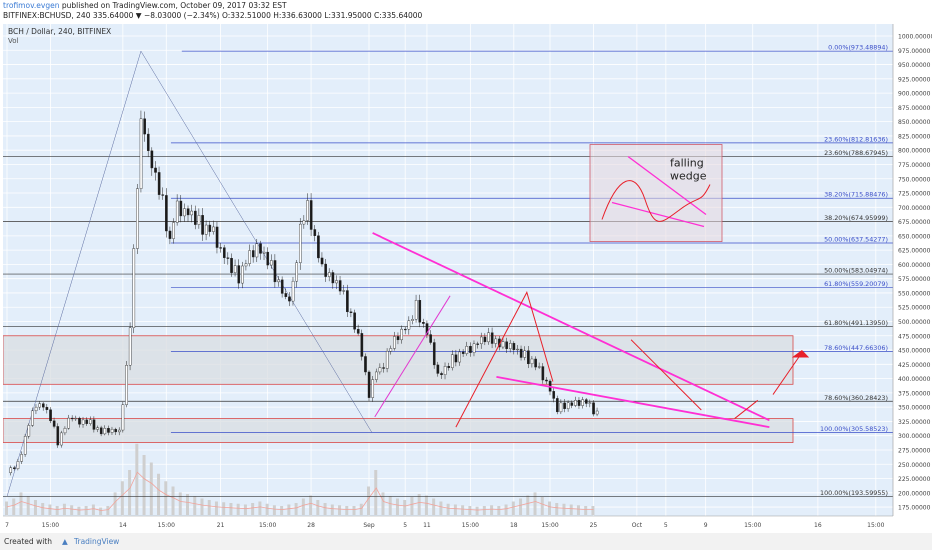  I want to click on fib-level-label: 78.60%(360.28423), so click(856, 398).